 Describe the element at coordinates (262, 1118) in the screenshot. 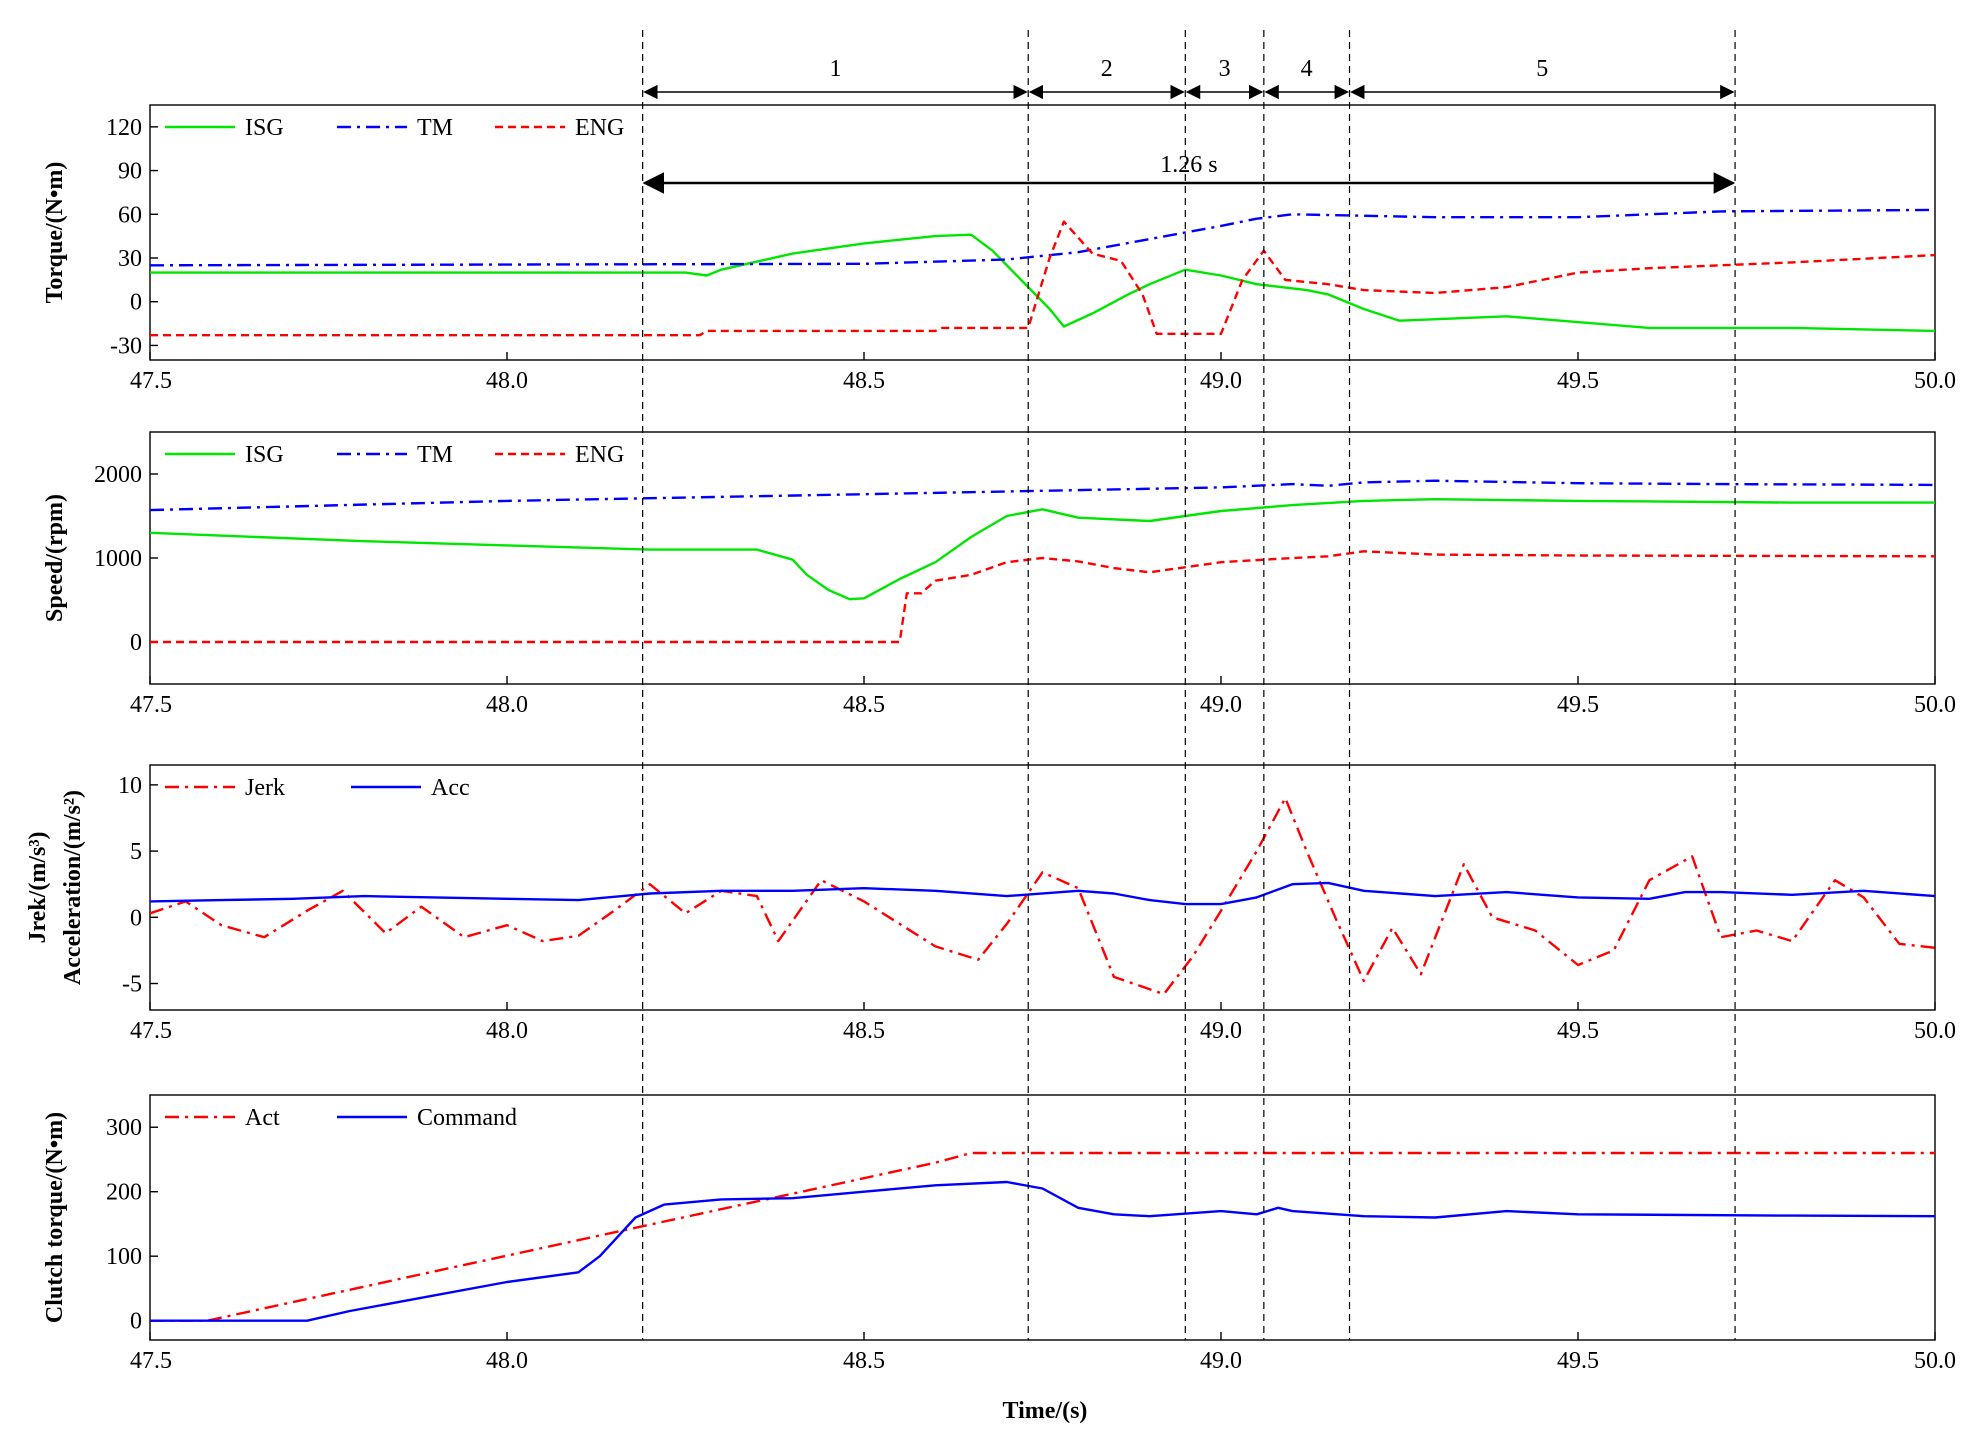

I see `legend-label-act: Act` at that location.